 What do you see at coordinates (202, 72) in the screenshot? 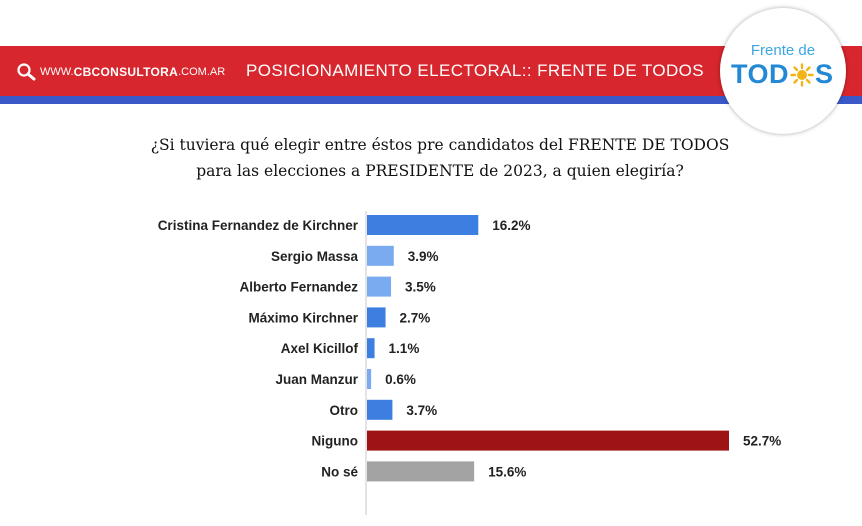
I see `site-tld: .COM.AR` at bounding box center [202, 72].